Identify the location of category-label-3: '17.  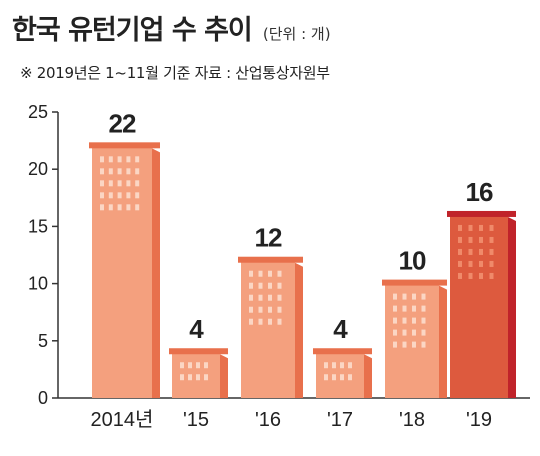
(340, 420).